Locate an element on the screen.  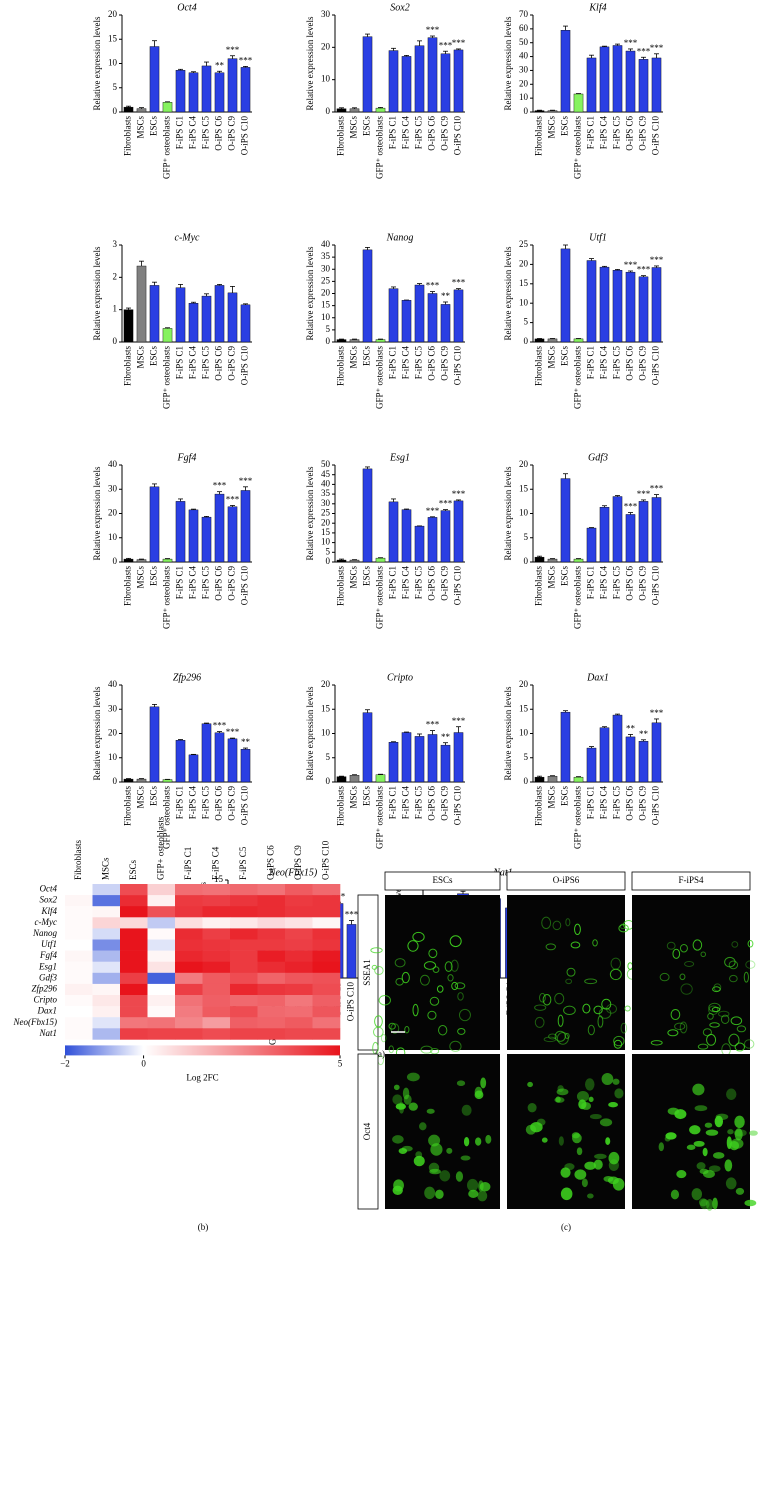
panel-label: (c) is located at coordinates (566, 1227).